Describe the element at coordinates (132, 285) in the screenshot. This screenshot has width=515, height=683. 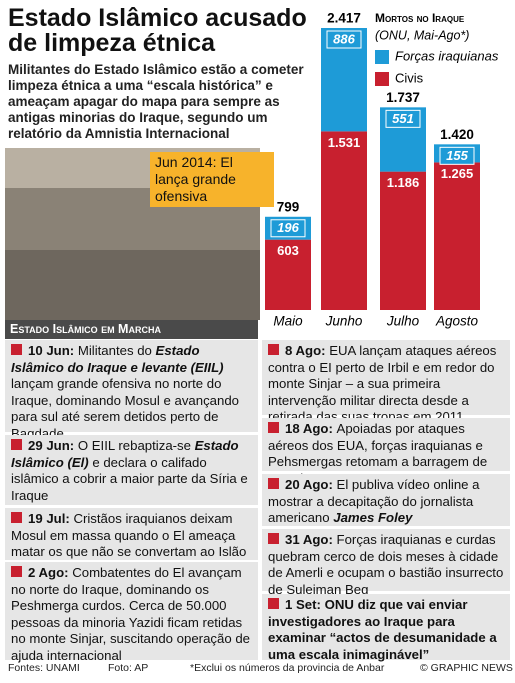
I see `photo-ground` at that location.